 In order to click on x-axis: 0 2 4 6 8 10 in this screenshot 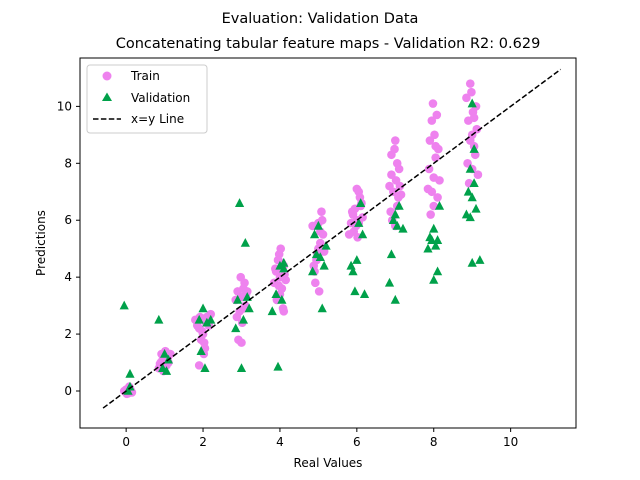, I will do `click(320, 438)`.